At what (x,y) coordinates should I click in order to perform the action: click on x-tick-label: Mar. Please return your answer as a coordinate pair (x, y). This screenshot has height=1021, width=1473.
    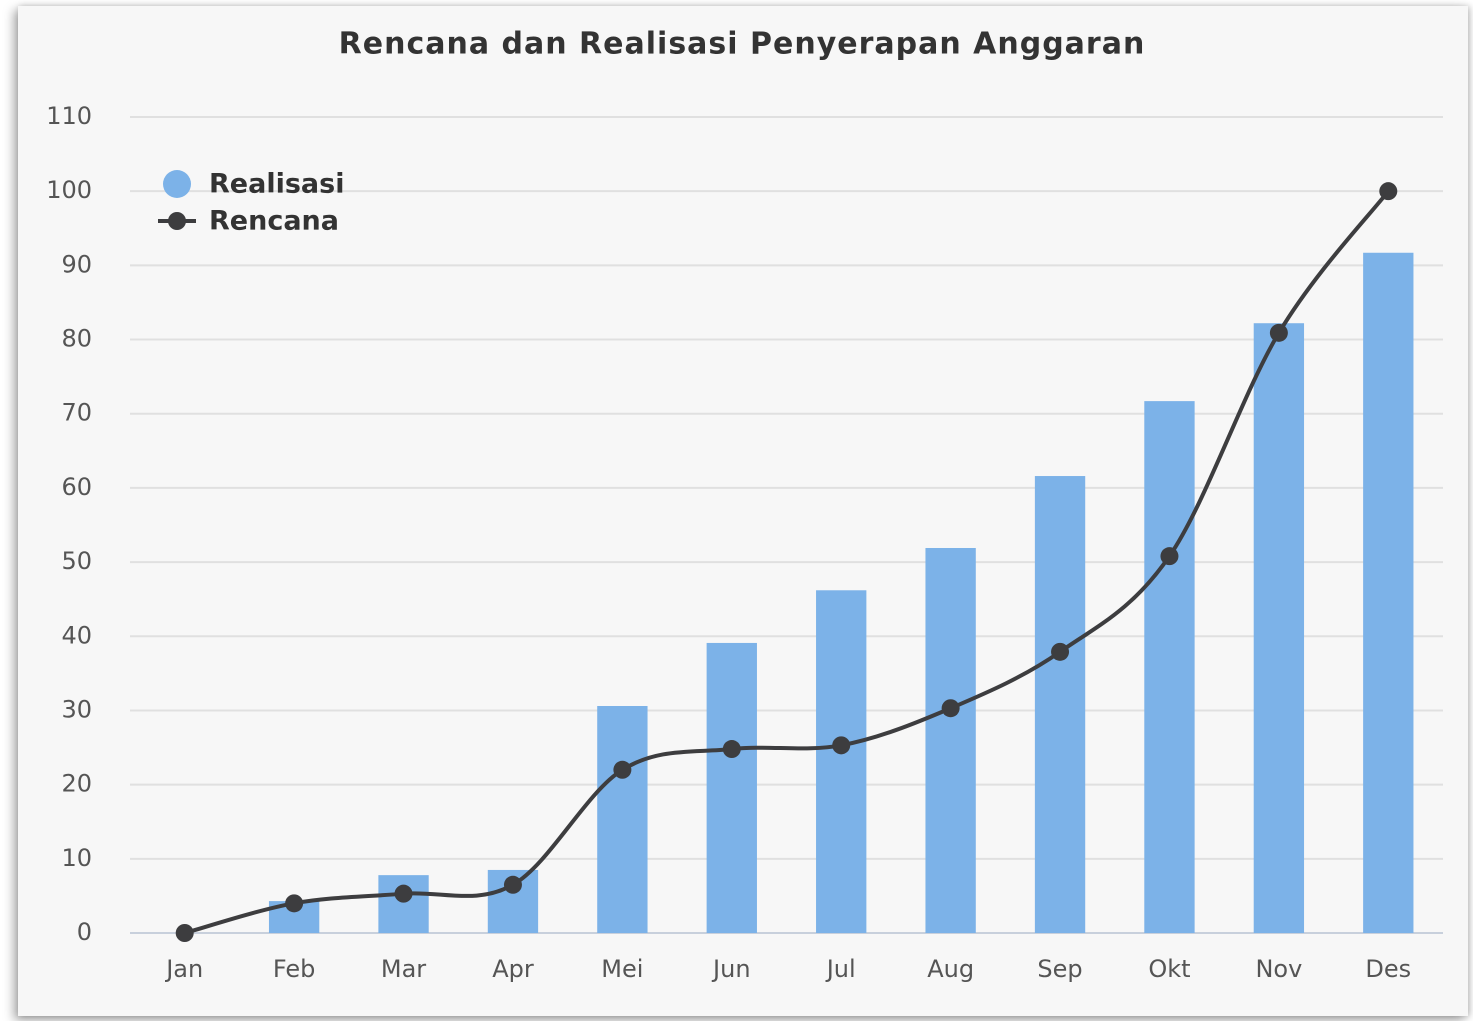
    Looking at the image, I should click on (403, 969).